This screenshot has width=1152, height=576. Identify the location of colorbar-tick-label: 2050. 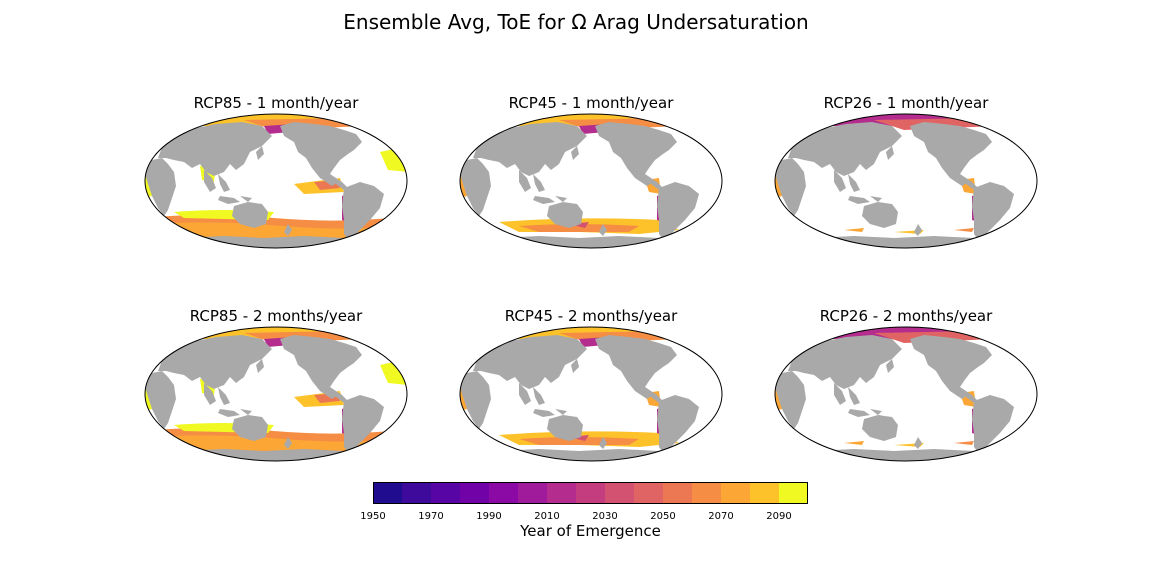
(663, 516).